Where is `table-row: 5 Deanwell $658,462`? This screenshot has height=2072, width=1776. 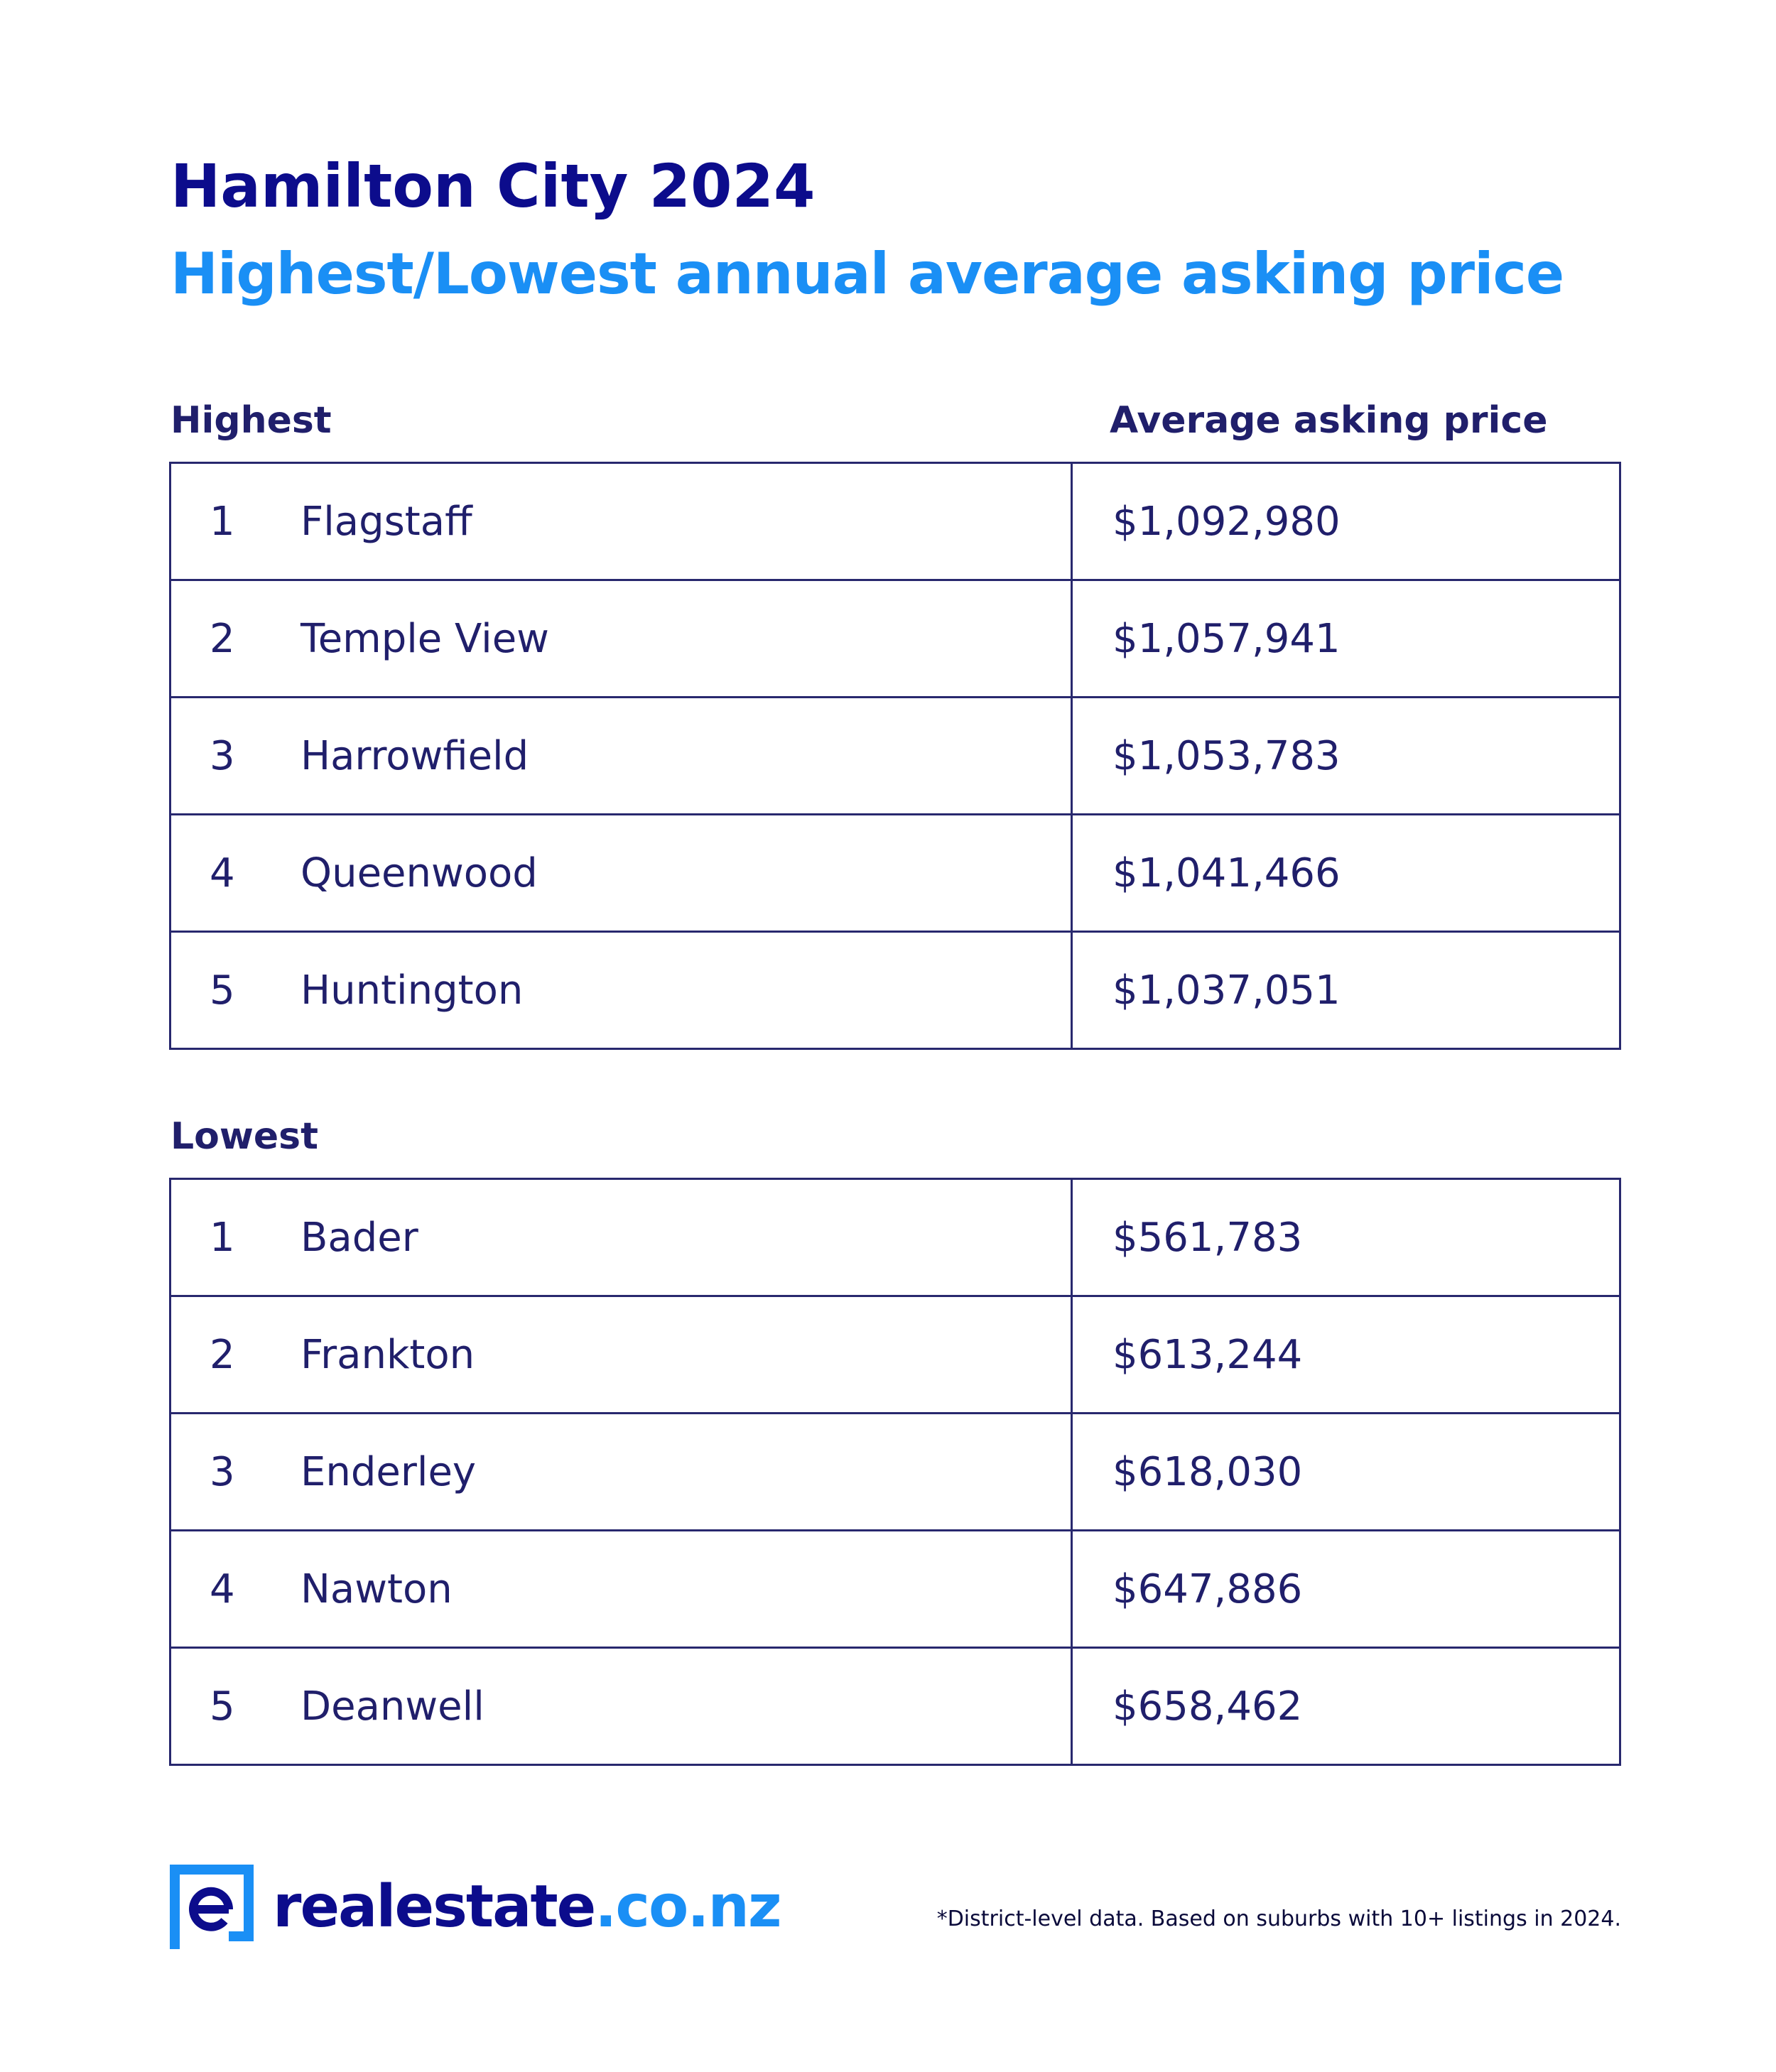
table-row: 5 Deanwell $658,462 is located at coordinates (895, 1706).